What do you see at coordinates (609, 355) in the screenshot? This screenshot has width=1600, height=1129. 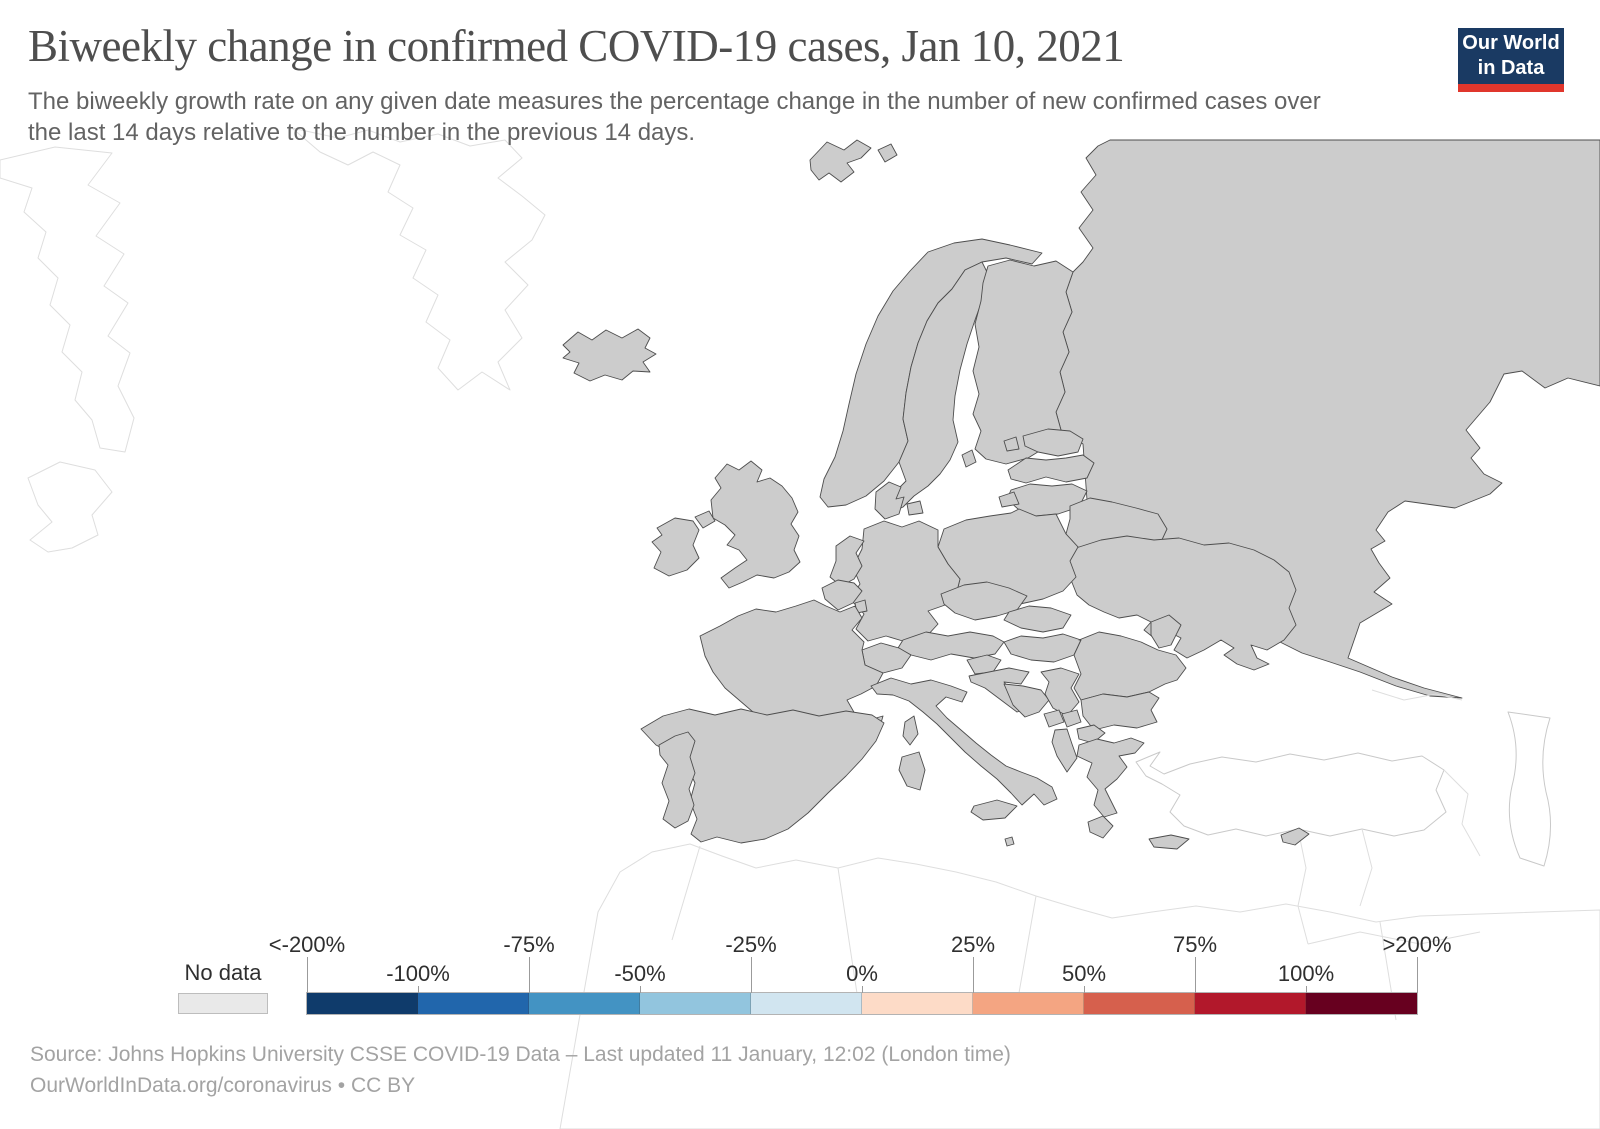 I see `country-iceland` at bounding box center [609, 355].